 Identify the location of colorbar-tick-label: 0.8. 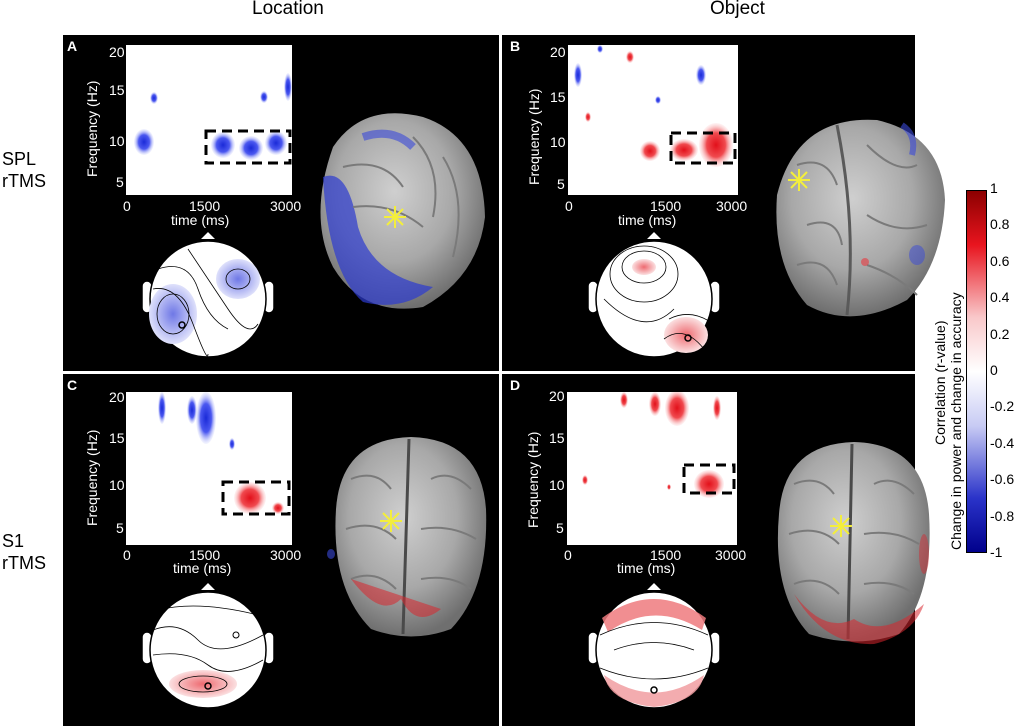
(1000, 224).